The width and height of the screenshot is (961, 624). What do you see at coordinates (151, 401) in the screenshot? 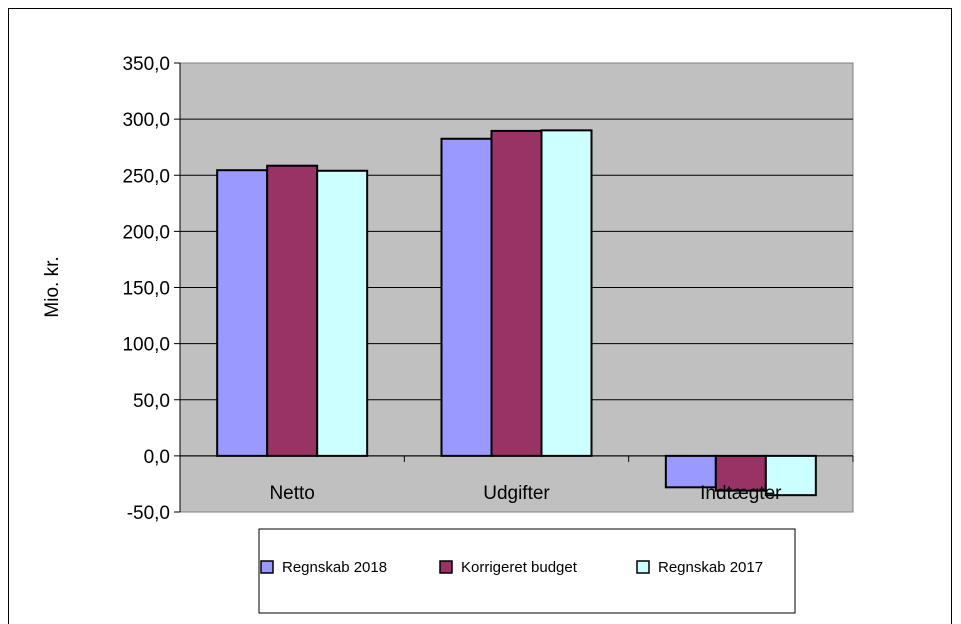
I see `y-tick-label-6: 50,0` at bounding box center [151, 401].